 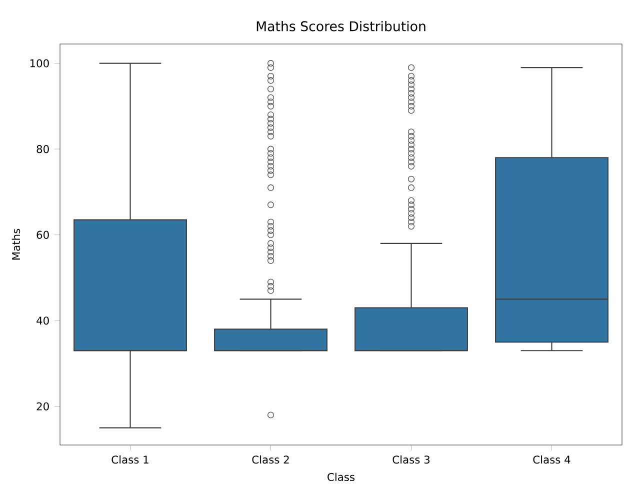 What do you see at coordinates (341, 26) in the screenshot?
I see `chart-title: Maths Scores Distribution` at bounding box center [341, 26].